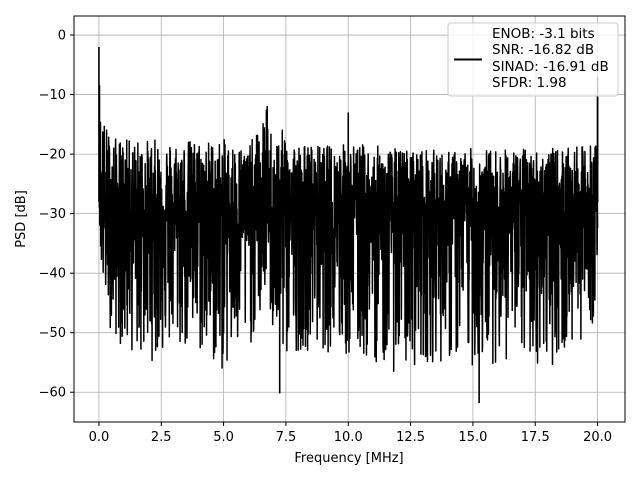 The image size is (640, 480). What do you see at coordinates (286, 437) in the screenshot?
I see `x-tick-label: 7.5` at bounding box center [286, 437].